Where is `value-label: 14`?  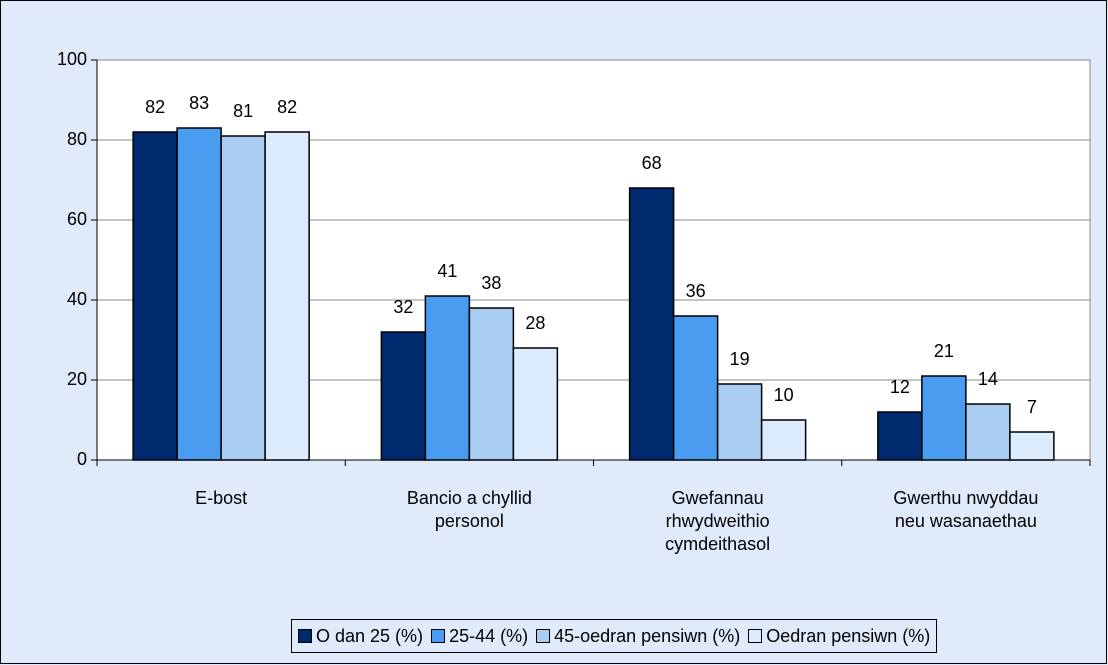
value-label: 14 is located at coordinates (988, 379).